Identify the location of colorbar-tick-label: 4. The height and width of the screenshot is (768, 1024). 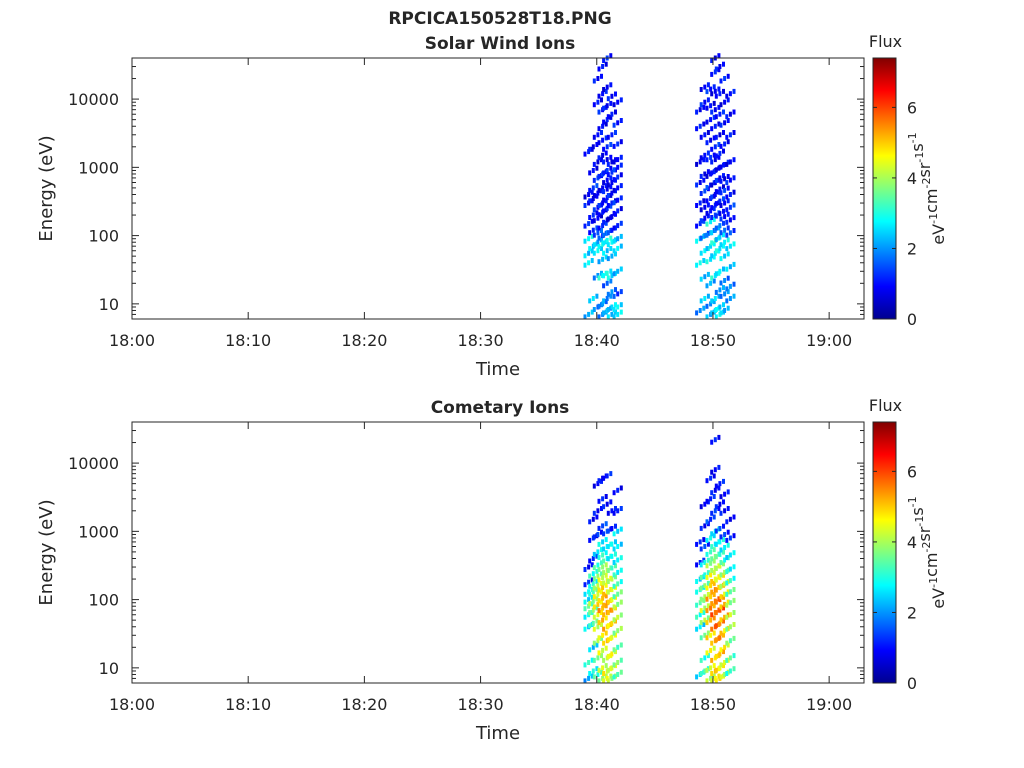
(912, 542).